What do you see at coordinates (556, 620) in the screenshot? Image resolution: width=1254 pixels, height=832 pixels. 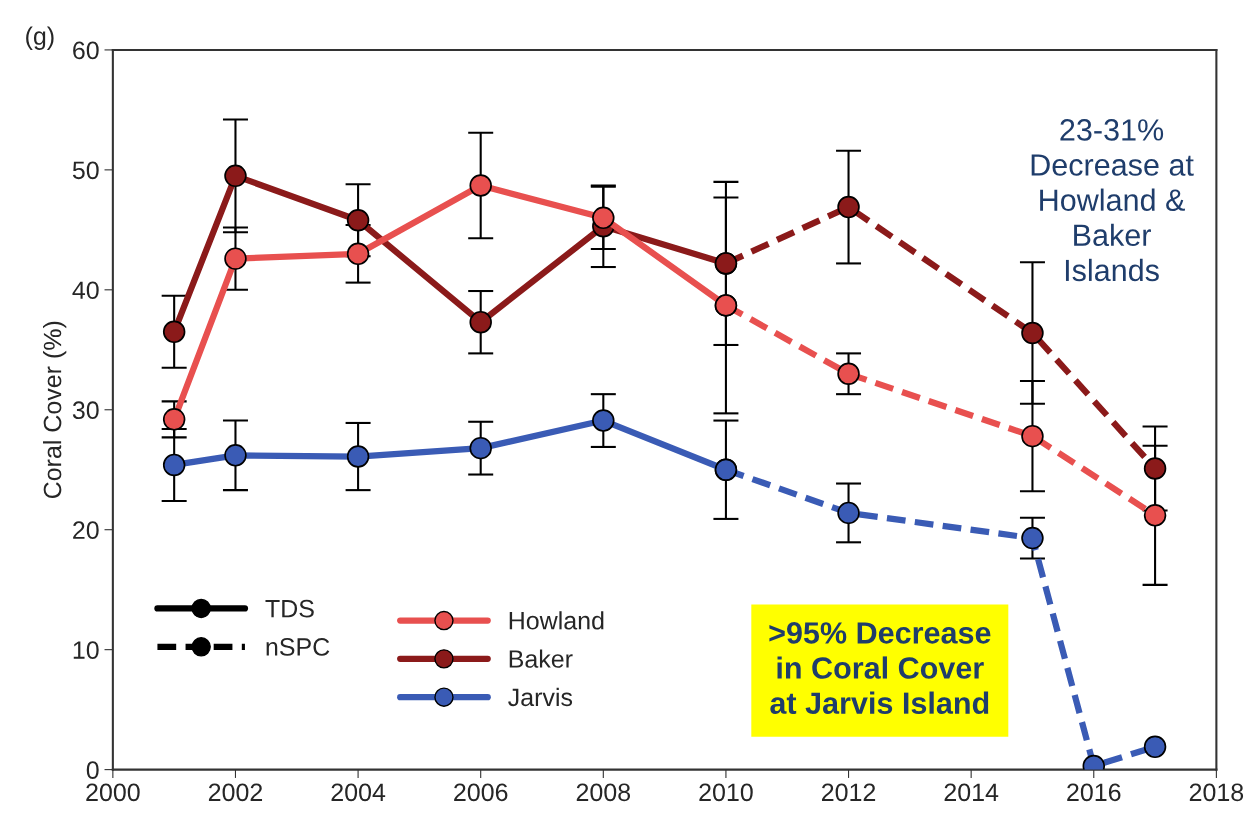 I see `legend-label: Howland` at bounding box center [556, 620].